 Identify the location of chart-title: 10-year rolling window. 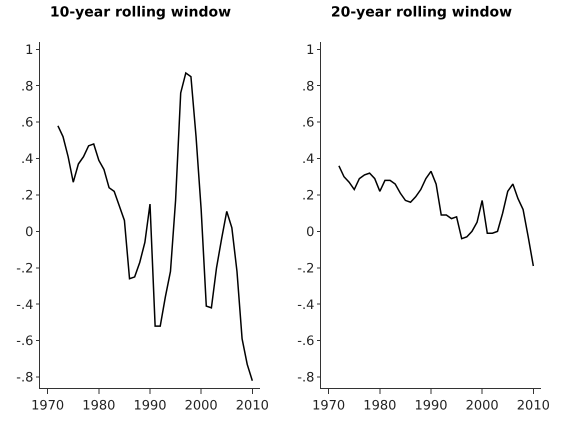
(141, 12).